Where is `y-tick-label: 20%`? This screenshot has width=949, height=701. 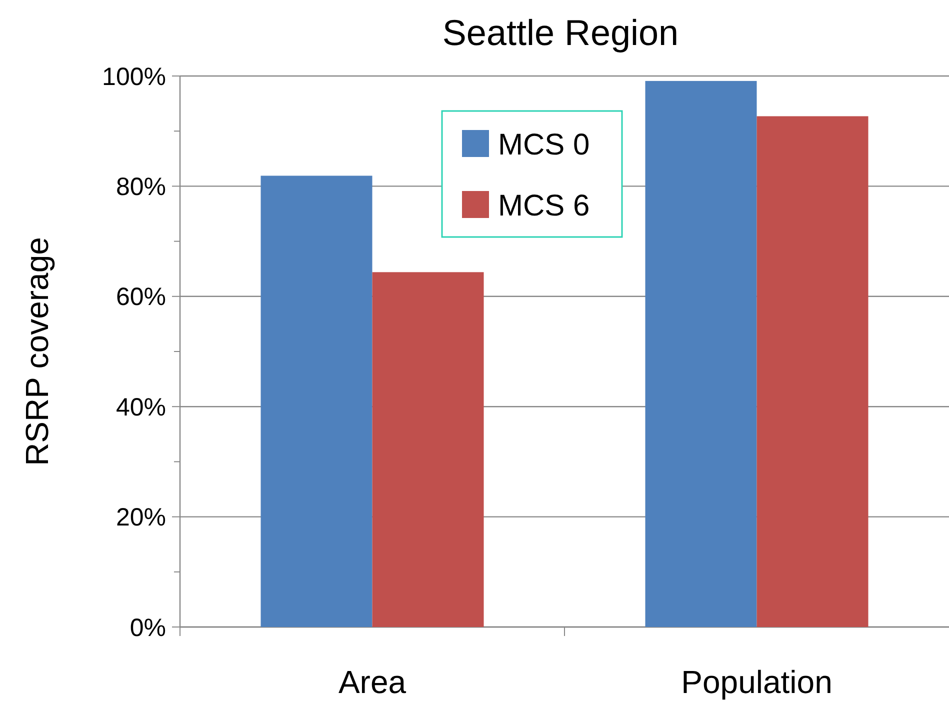 y-tick-label: 20% is located at coordinates (141, 518).